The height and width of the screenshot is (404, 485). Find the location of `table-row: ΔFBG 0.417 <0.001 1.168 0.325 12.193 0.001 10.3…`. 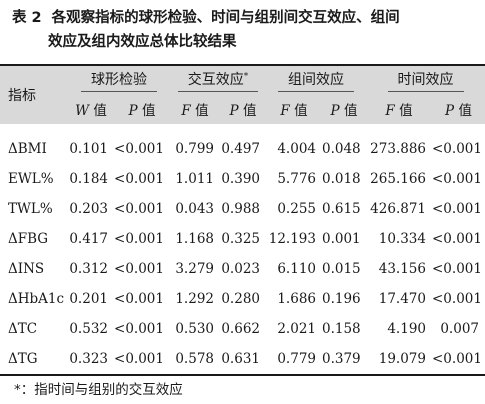

table-row: ΔFBG 0.417 <0.001 1.168 0.325 12.193 0.001 10.3… is located at coordinates (242, 239).